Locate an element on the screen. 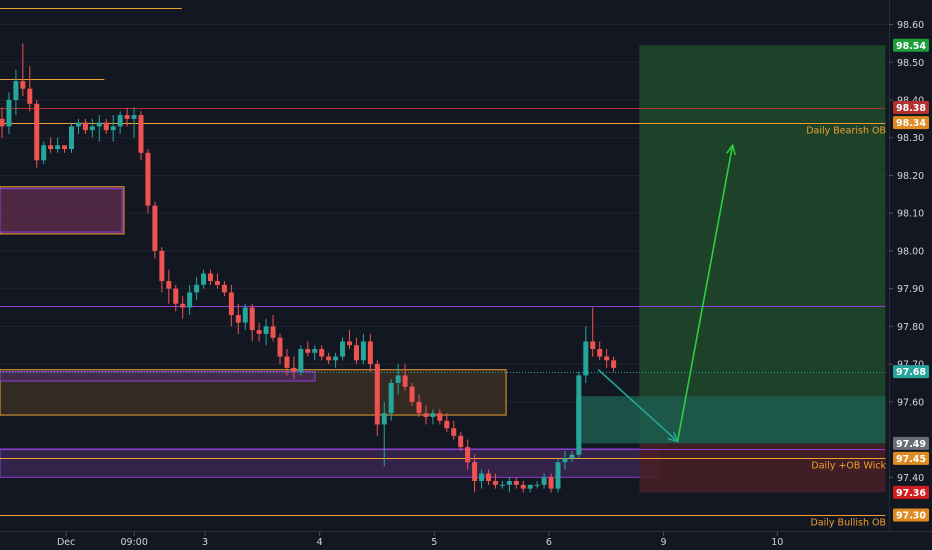 This screenshot has width=932, height=550. time-axis: Dec 09:00 3 4 5 6 9 10 is located at coordinates (420, 540).